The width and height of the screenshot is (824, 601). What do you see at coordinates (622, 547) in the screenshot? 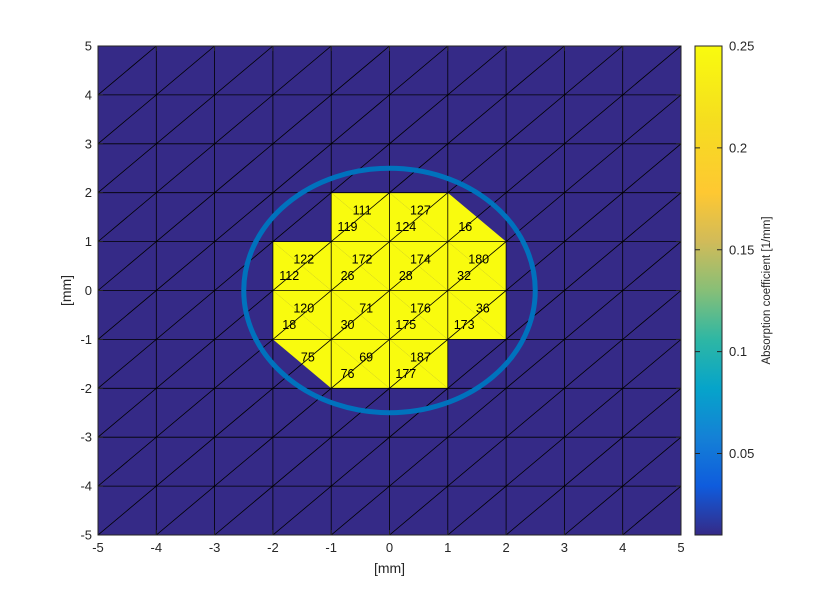
I see `x-tick-label: 4` at bounding box center [622, 547].